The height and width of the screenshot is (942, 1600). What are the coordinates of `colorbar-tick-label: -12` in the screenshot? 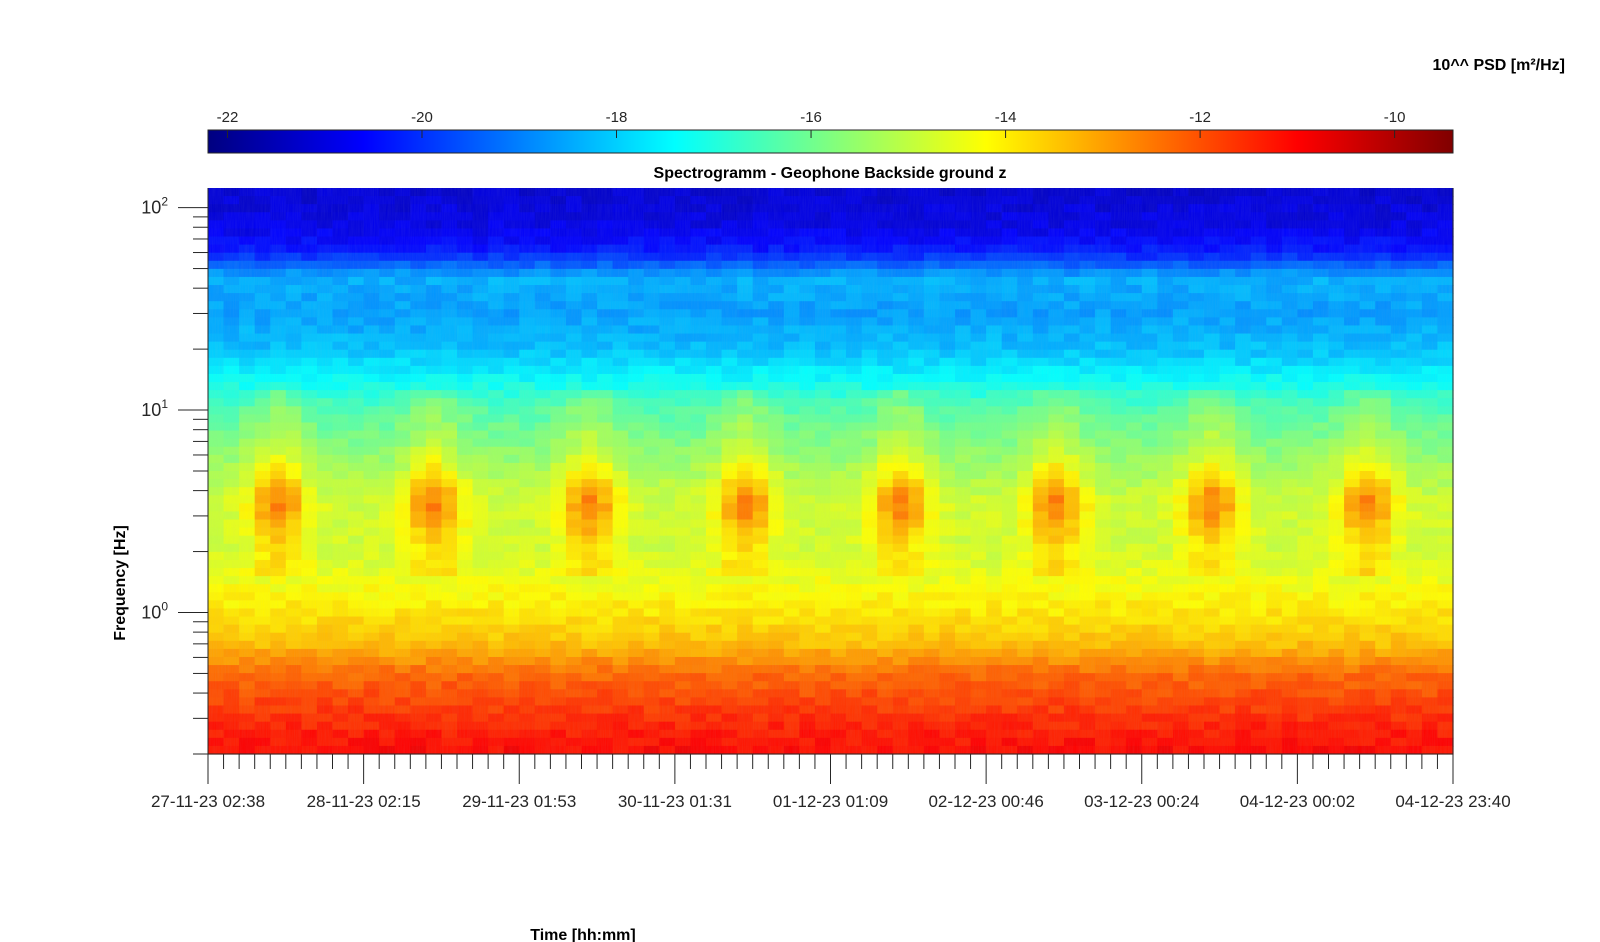 It's located at (1200, 117).